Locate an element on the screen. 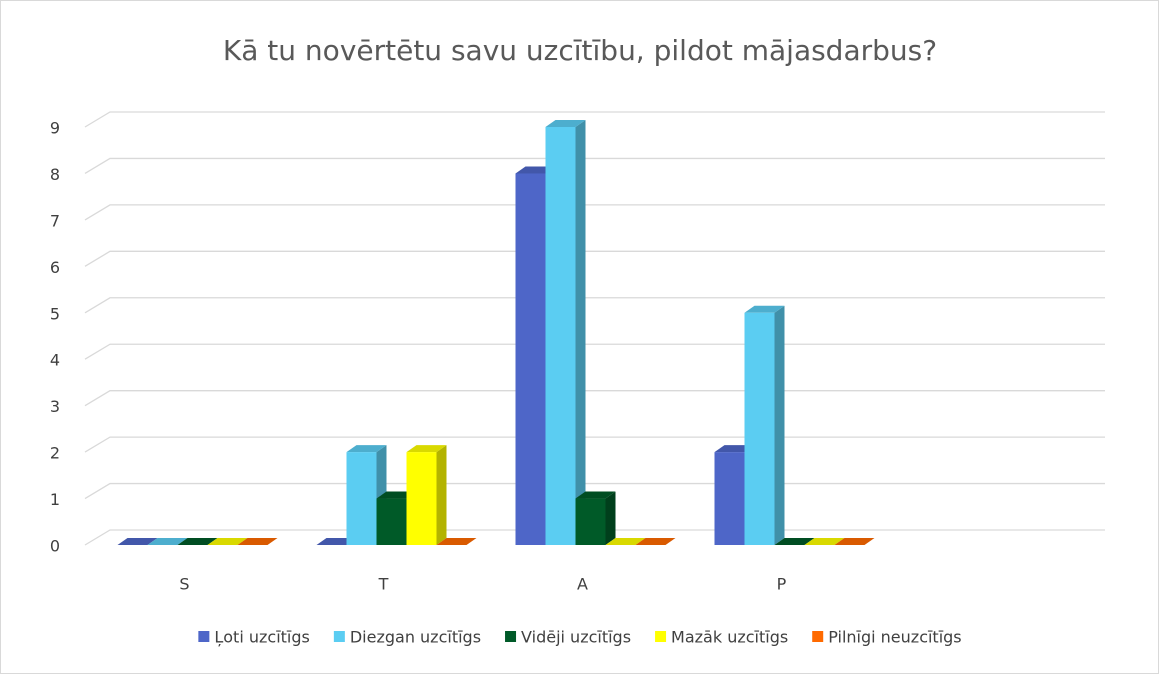 The image size is (1159, 674). x-tick-label: T is located at coordinates (383, 584).